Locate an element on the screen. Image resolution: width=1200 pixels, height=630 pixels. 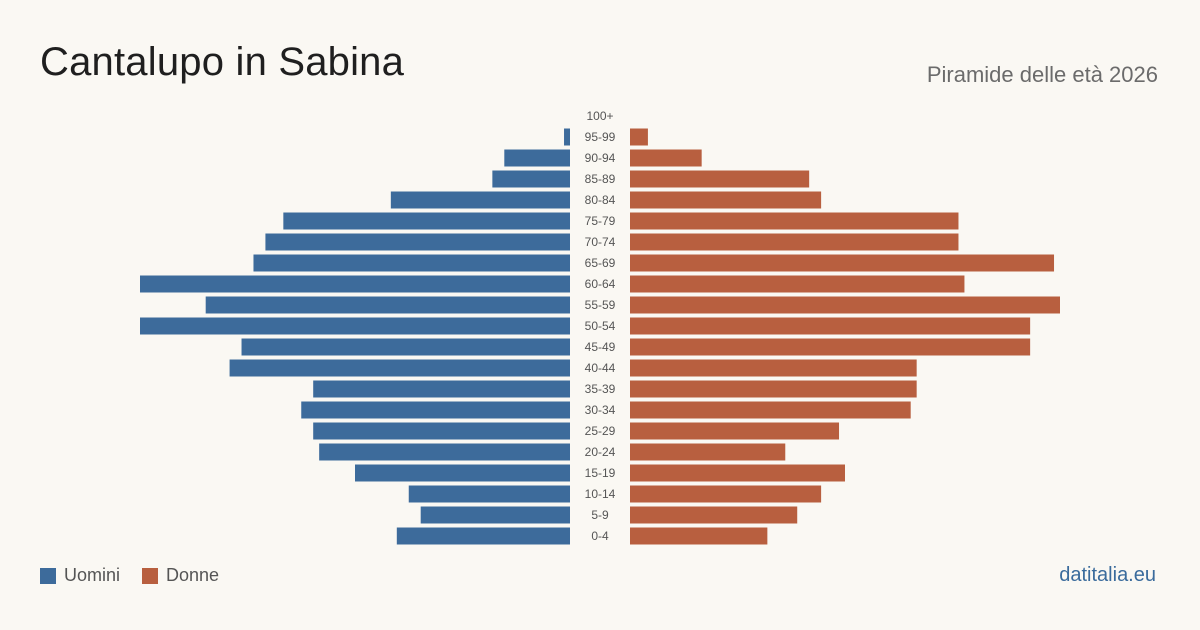
age-label-20-24: 20-24 is located at coordinates (600, 452).